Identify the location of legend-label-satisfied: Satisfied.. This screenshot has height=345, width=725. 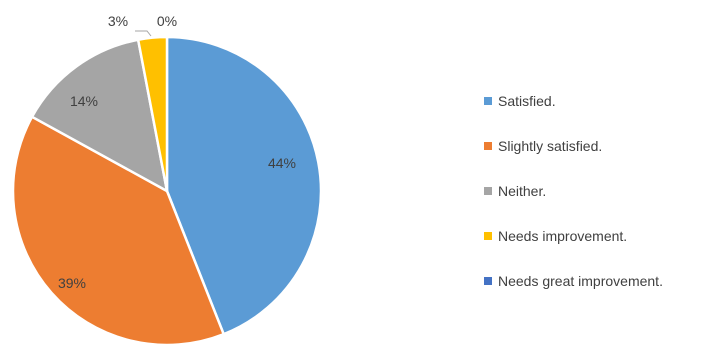
(527, 101).